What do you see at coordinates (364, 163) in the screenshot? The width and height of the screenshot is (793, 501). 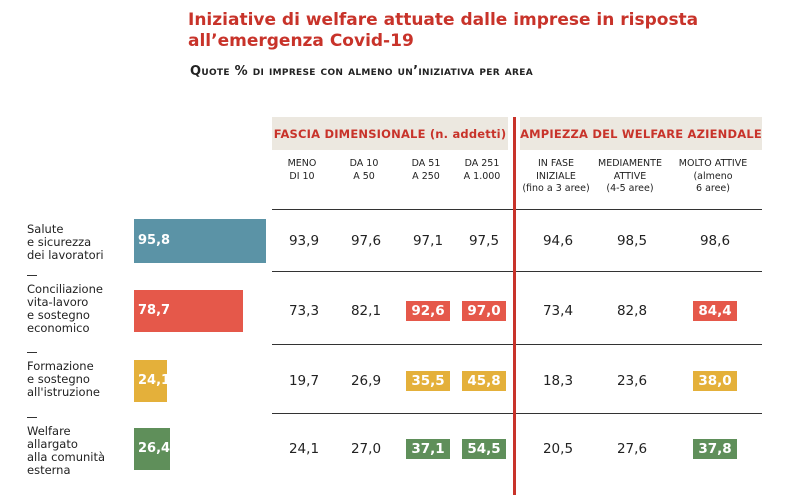 I see `column-header-line: DA 10` at bounding box center [364, 163].